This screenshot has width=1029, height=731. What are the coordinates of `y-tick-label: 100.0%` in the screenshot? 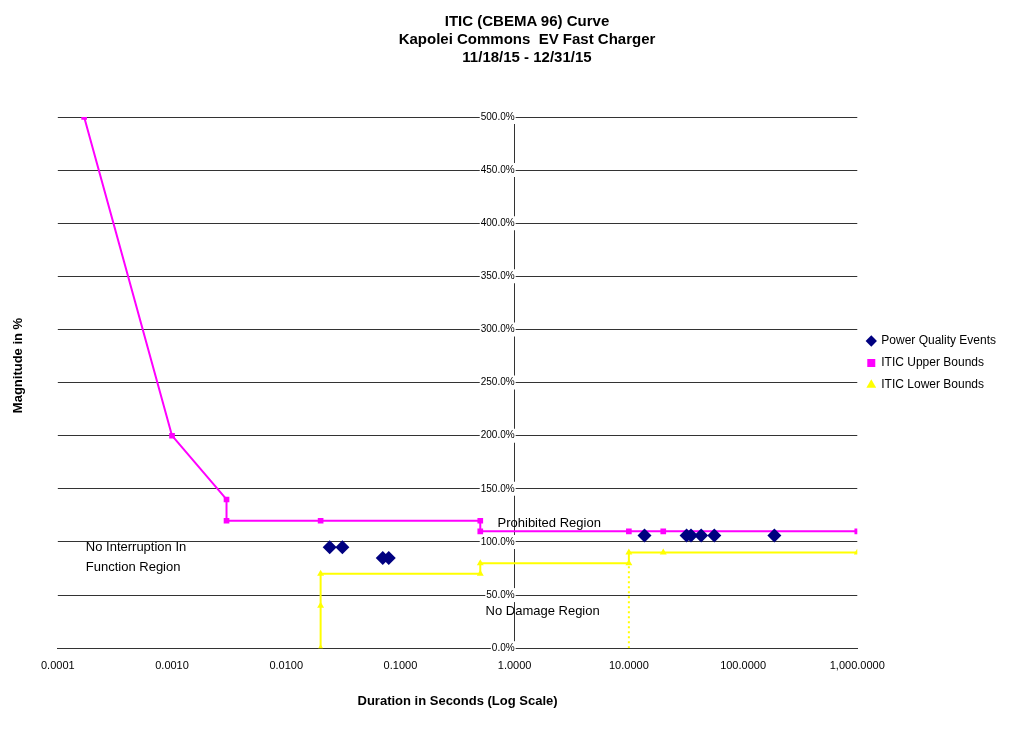 It's located at (497, 541).